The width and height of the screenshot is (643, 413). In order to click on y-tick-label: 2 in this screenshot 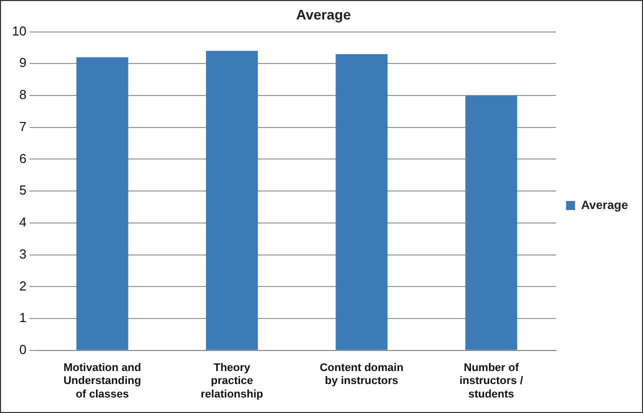, I will do `click(22, 286)`.